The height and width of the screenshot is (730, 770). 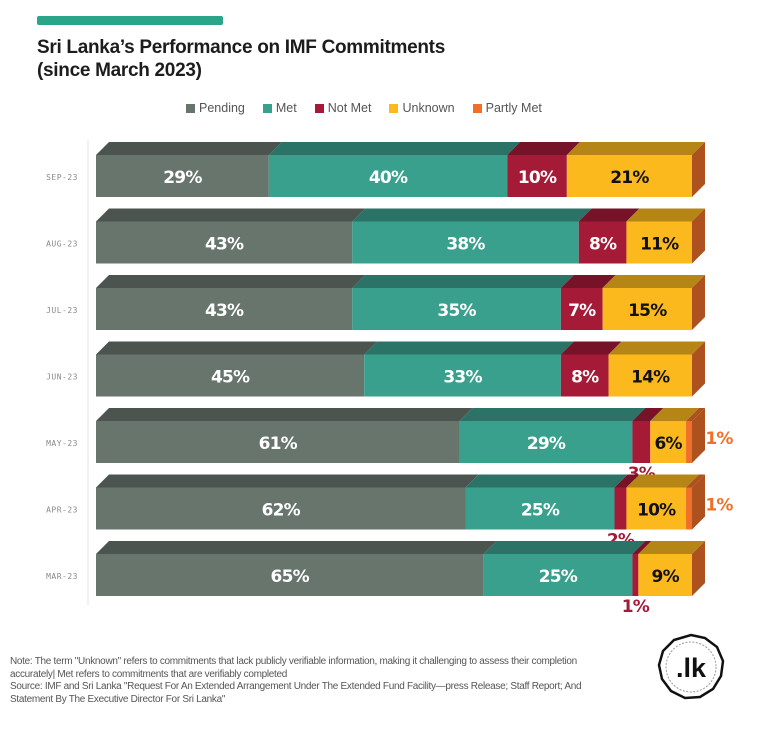 I want to click on data-label: 9%, so click(x=666, y=577).